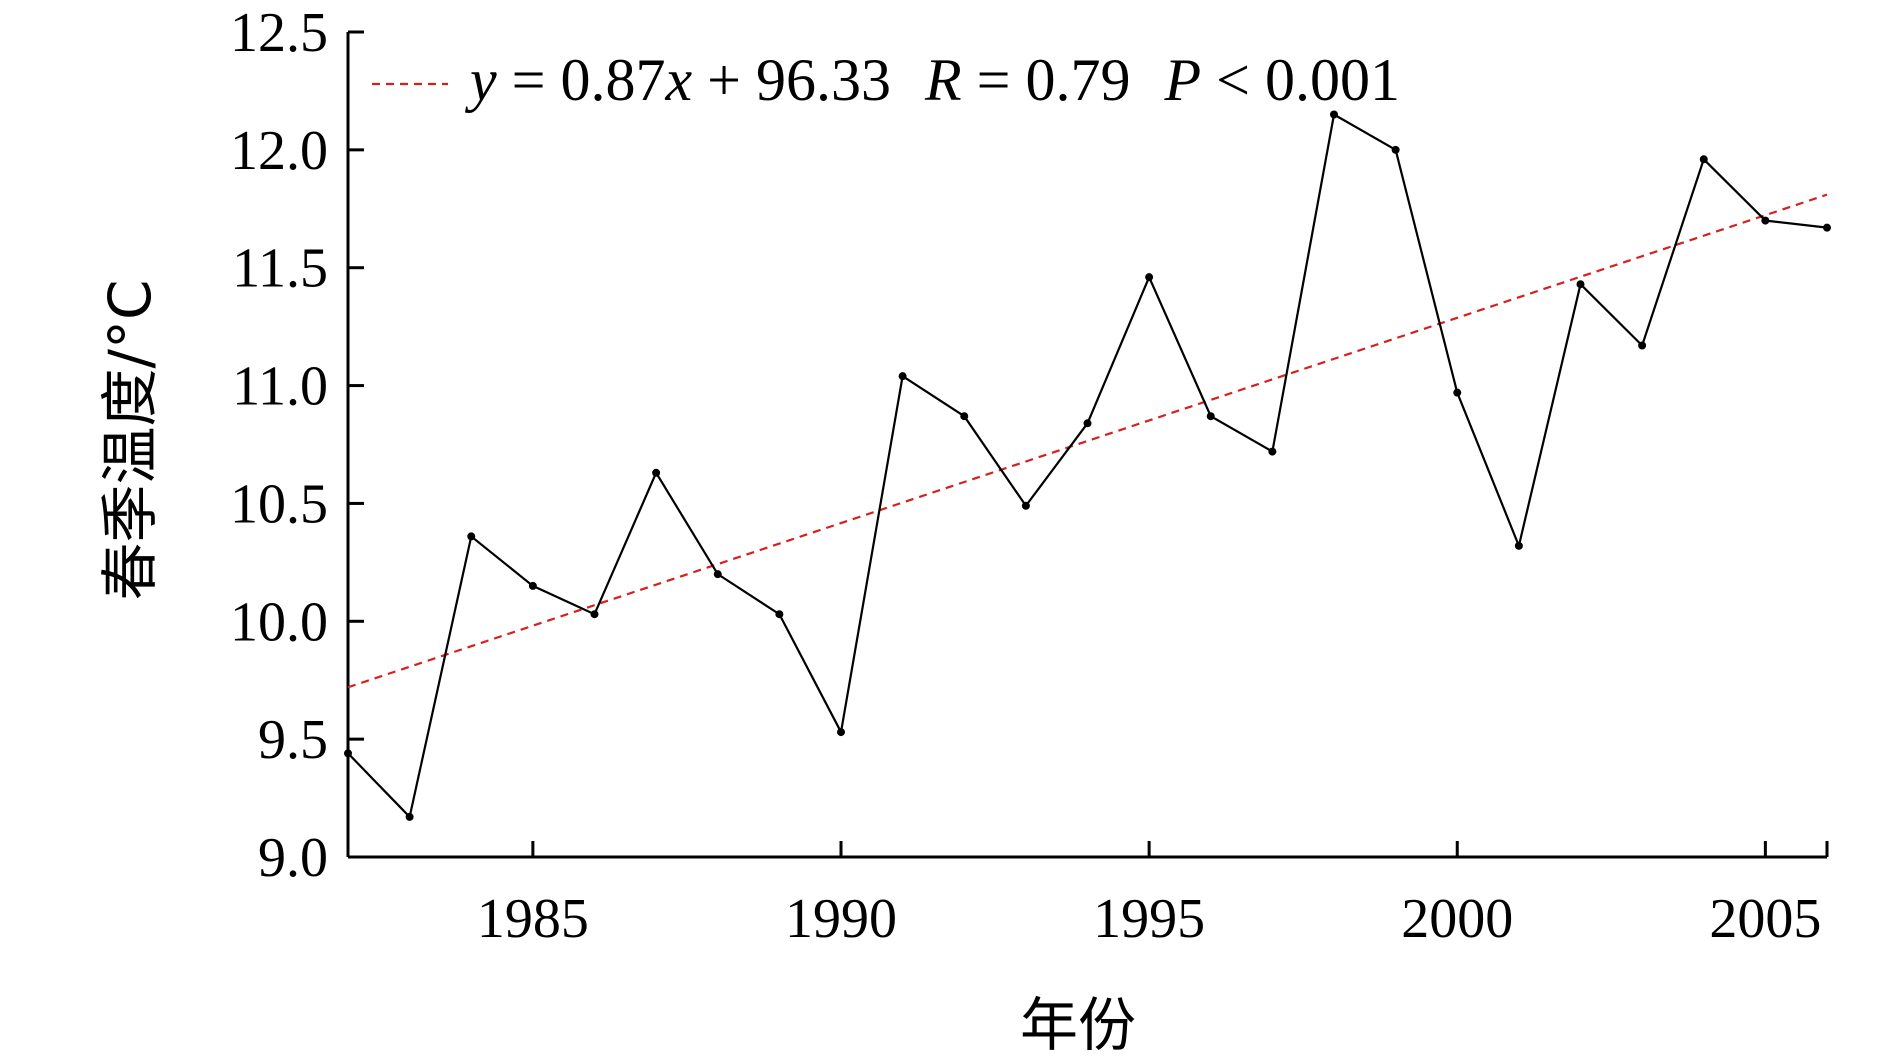  What do you see at coordinates (279, 504) in the screenshot?
I see `y-tick-label: 10.5` at bounding box center [279, 504].